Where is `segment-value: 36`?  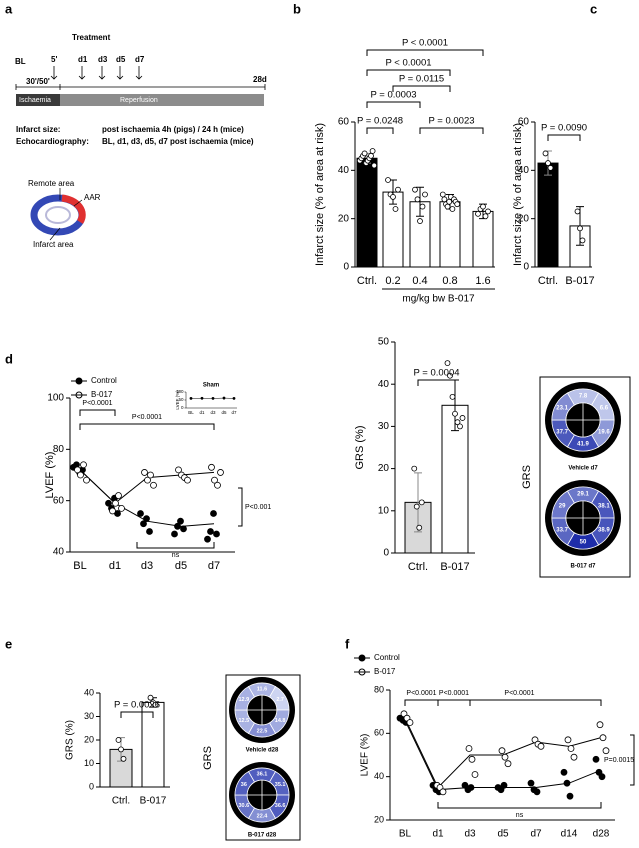
segment-value: 36 is located at coordinates (244, 785).